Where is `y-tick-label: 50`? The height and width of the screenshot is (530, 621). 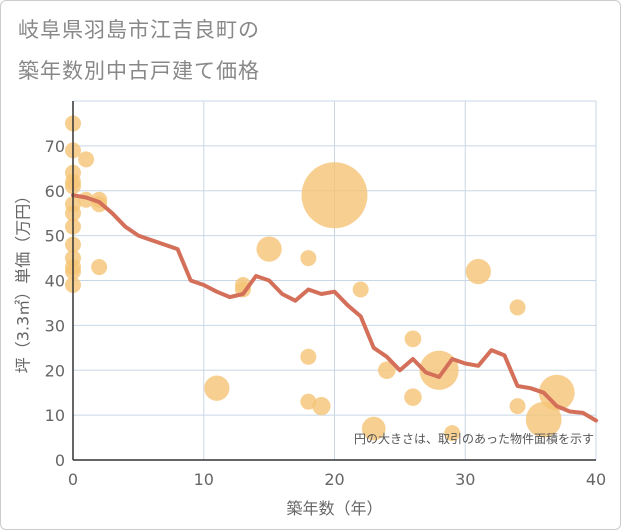 y-tick-label: 50 is located at coordinates (55, 236).